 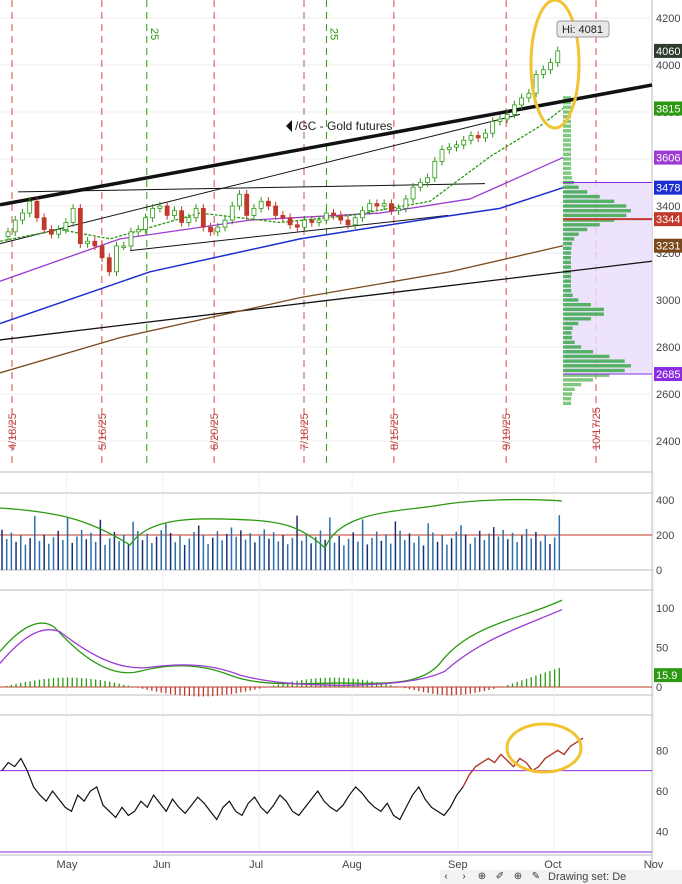 I want to click on date-marker-label: 10/17/25, so click(x=597, y=428).